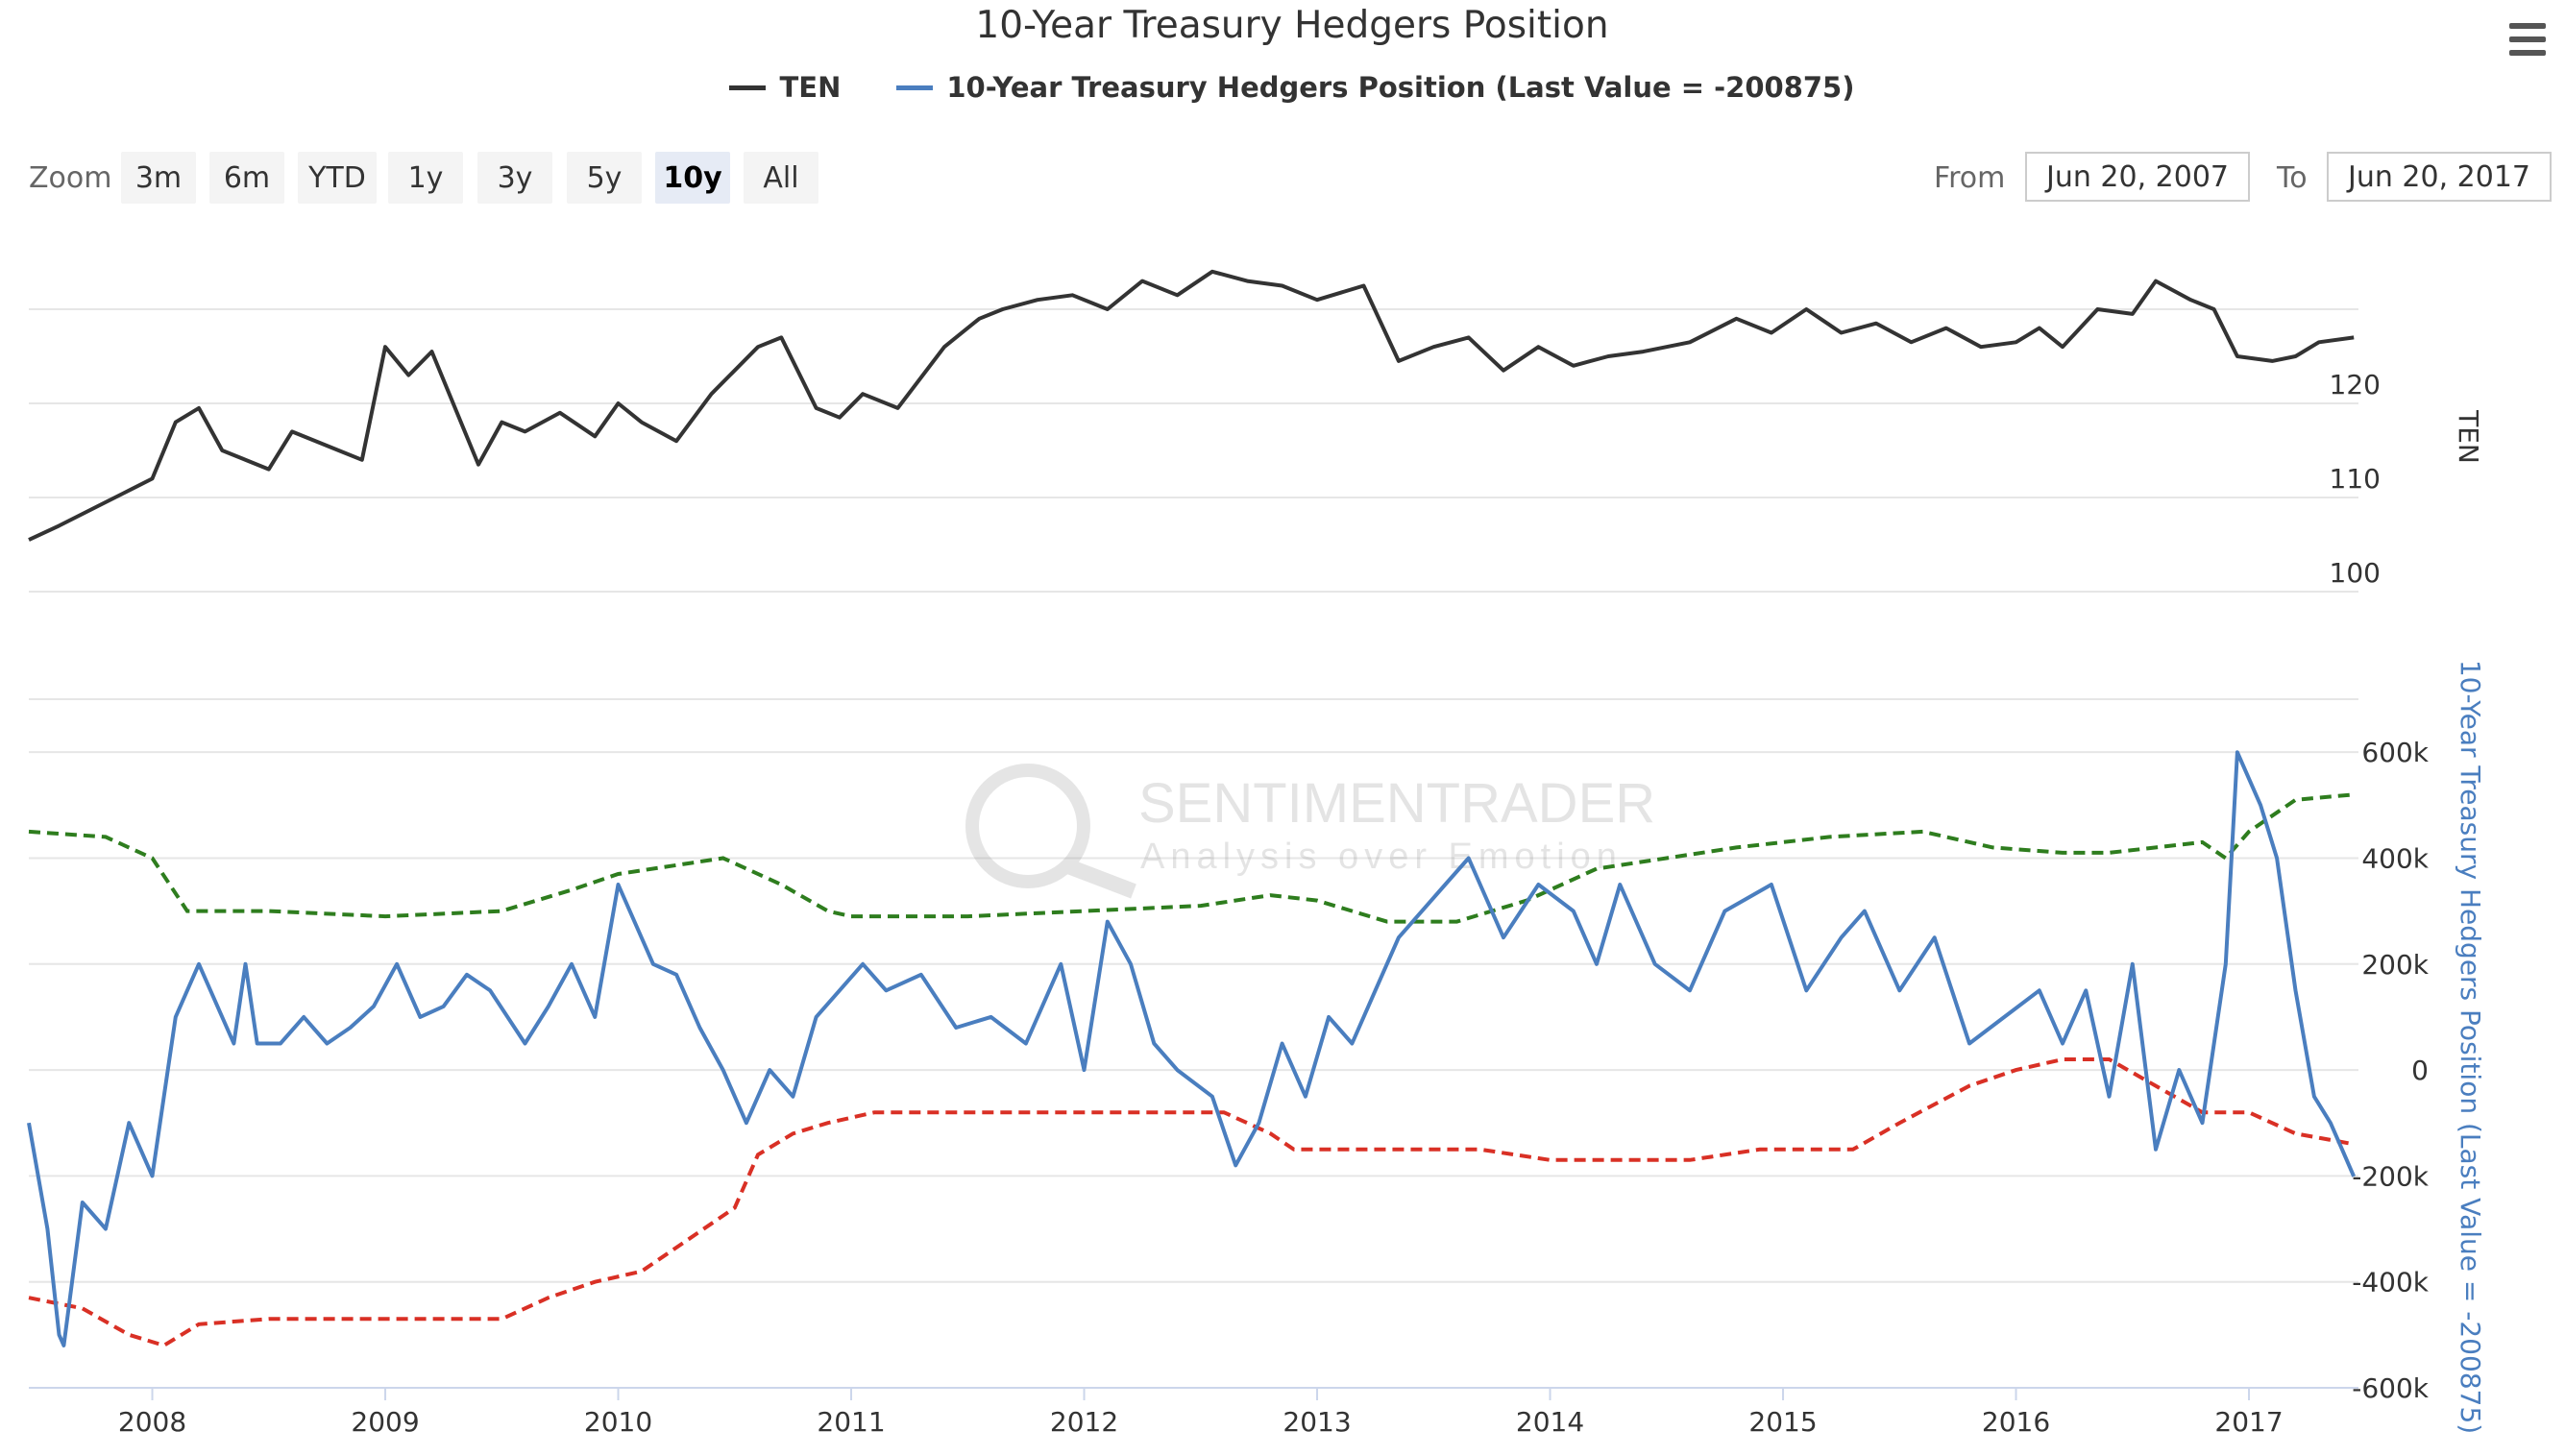 The height and width of the screenshot is (1456, 2565). What do you see at coordinates (158, 178) in the screenshot?
I see `zoom-button-3m: 3m` at bounding box center [158, 178].